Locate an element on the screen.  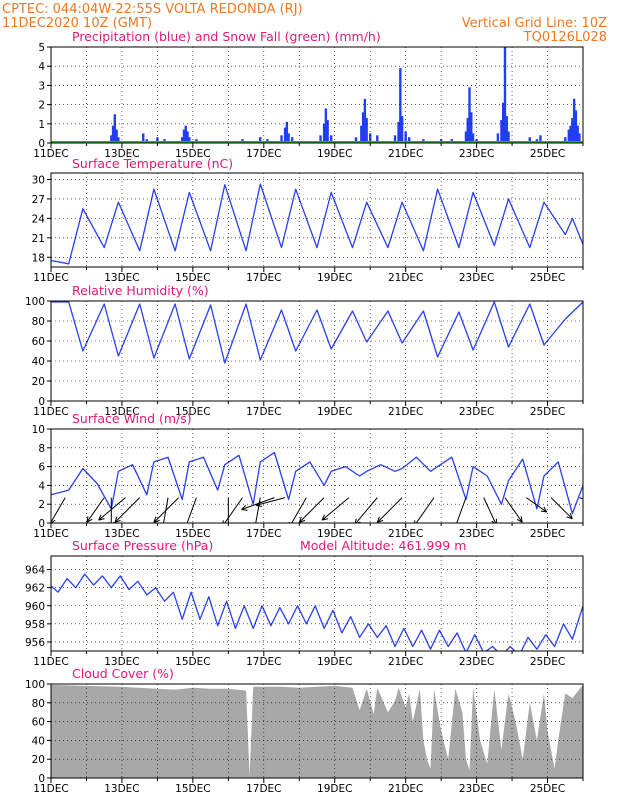
y-tick-label: 100 is located at coordinates (35, 685).